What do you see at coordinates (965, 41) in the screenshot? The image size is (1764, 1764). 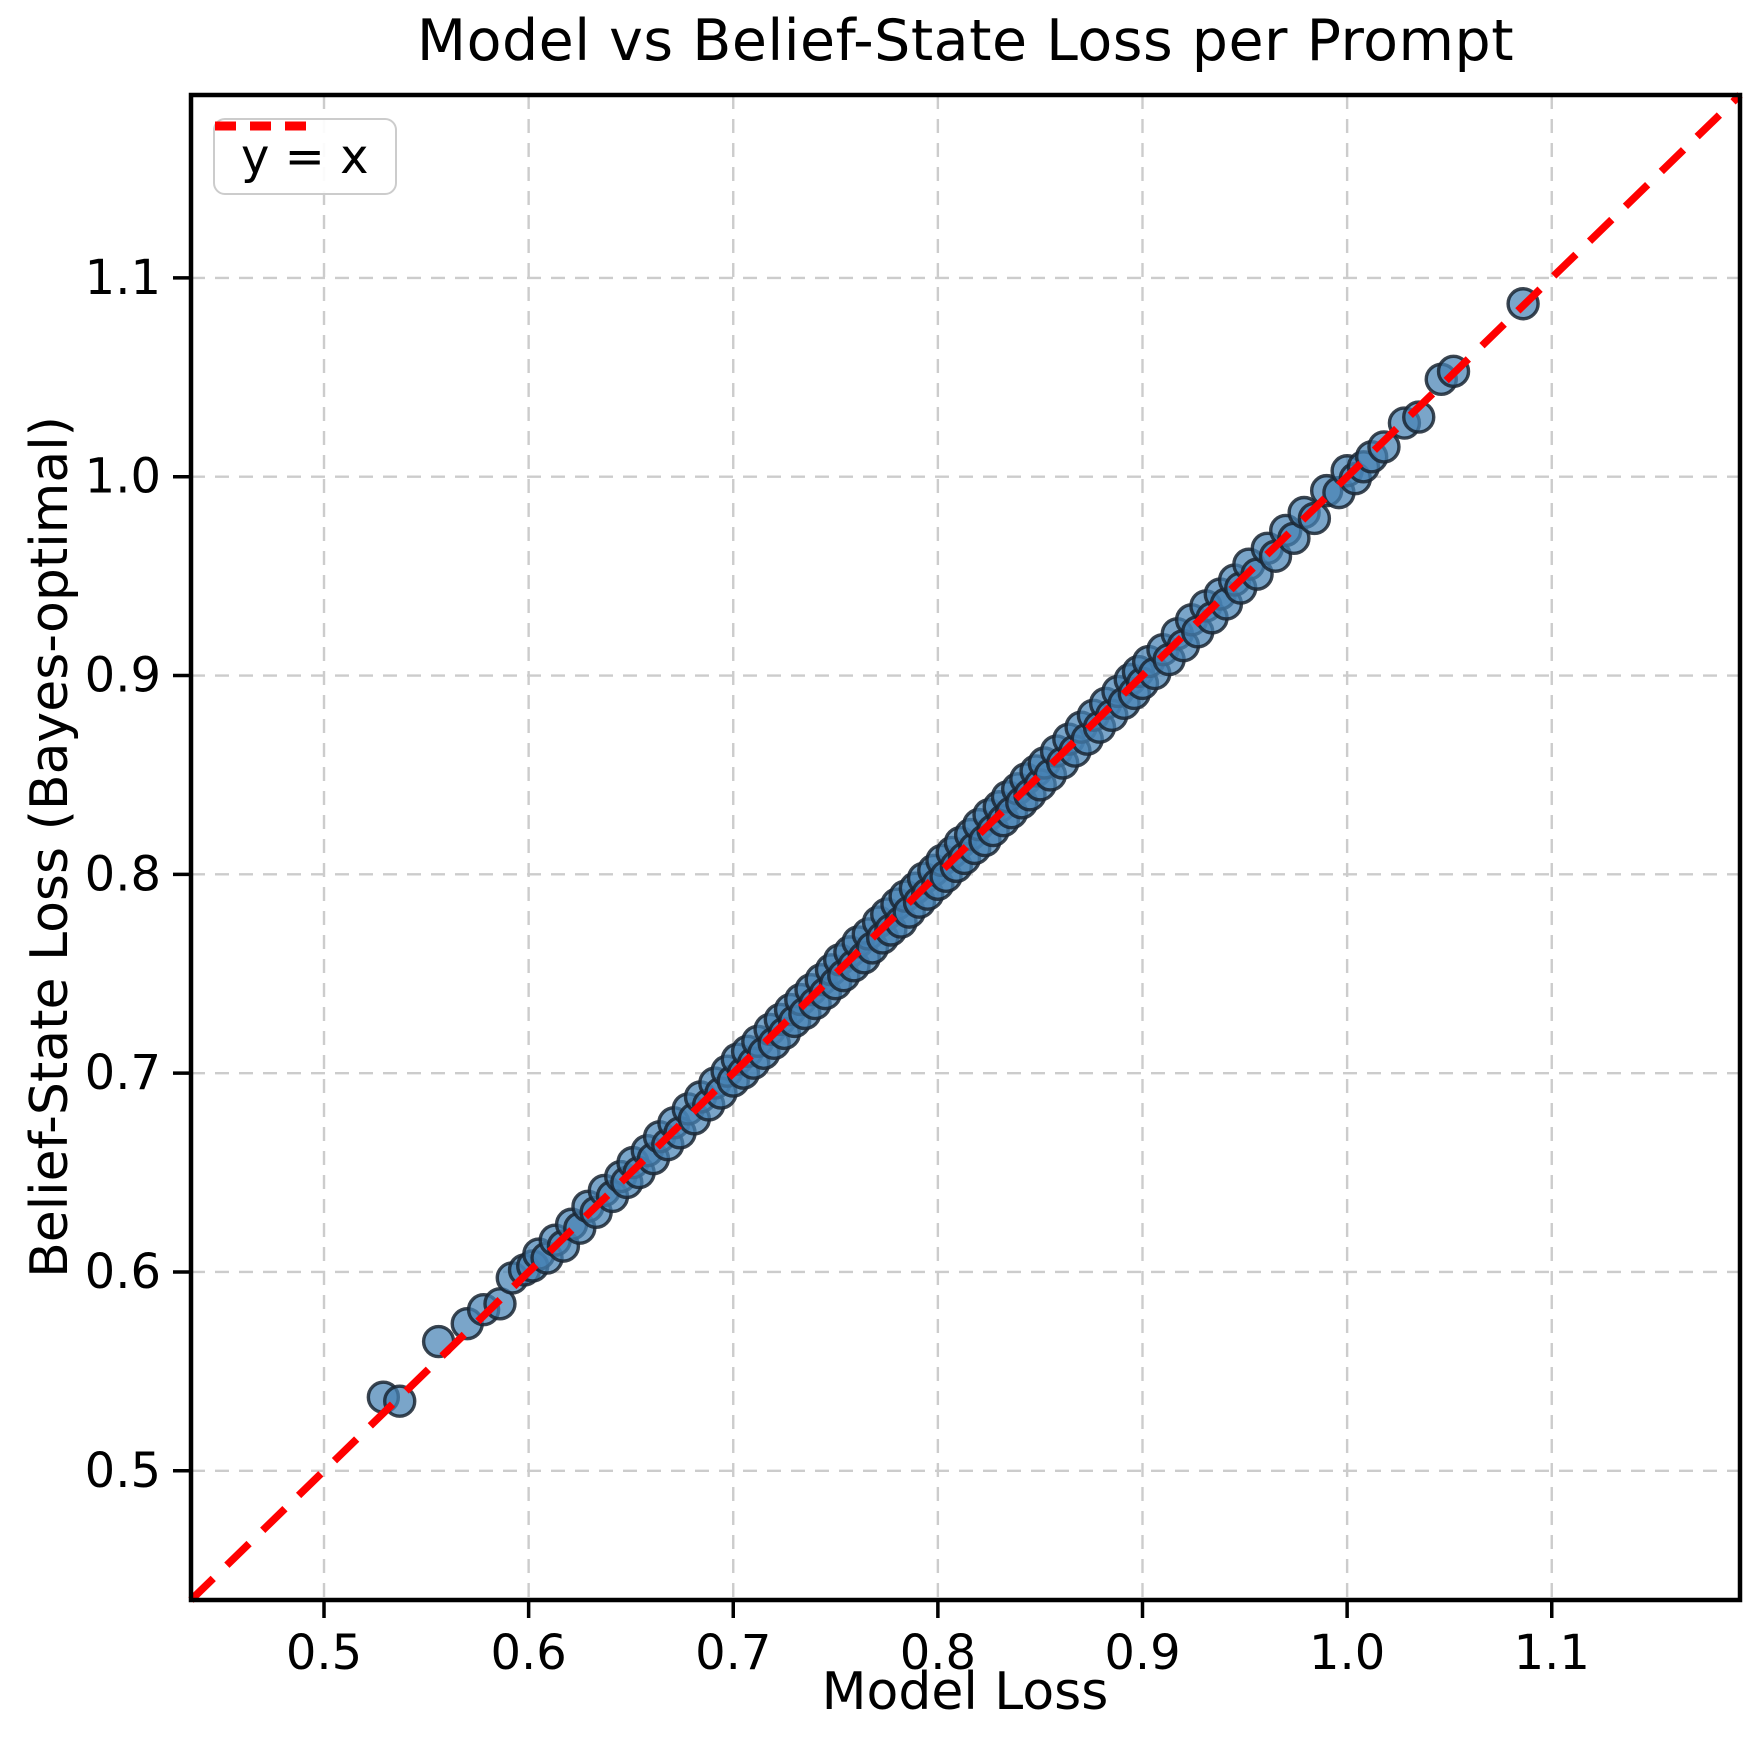 I see `chart-title: Model vs Belief-State Loss per Prompt` at bounding box center [965, 41].